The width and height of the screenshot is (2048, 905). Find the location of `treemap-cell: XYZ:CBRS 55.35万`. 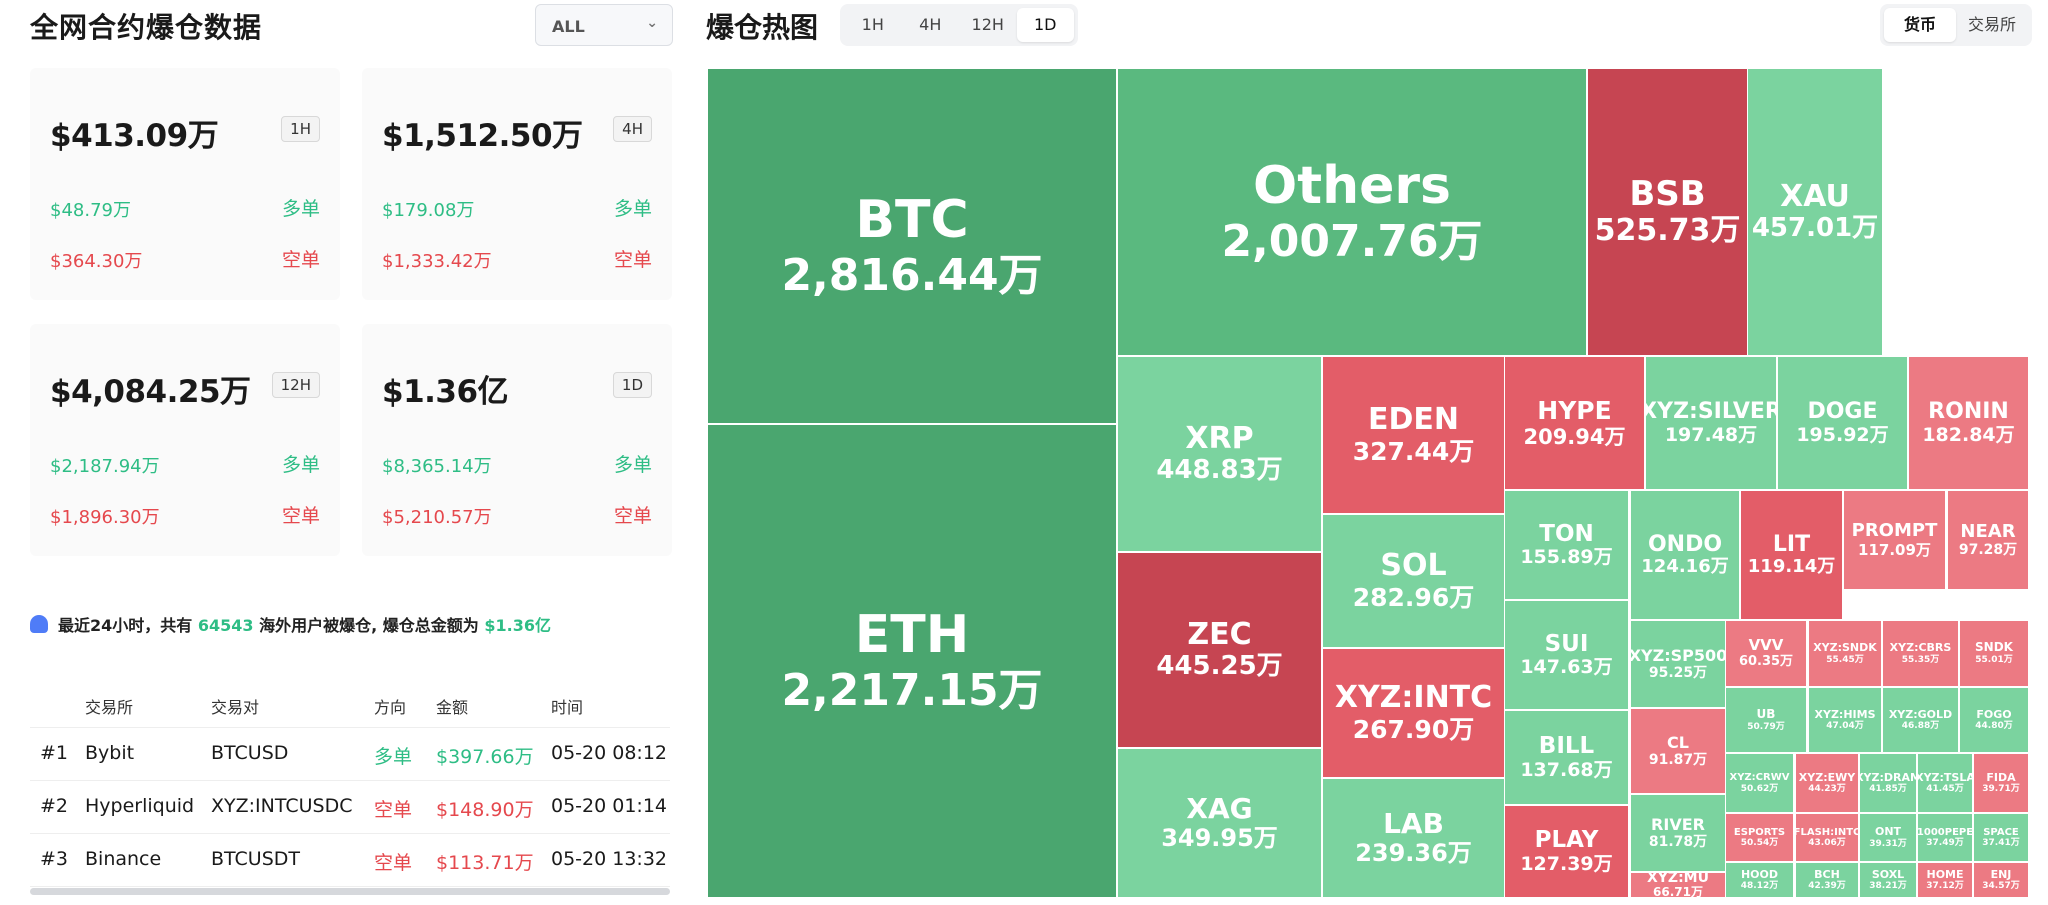

treemap-cell: XYZ:CBRS 55.35万 is located at coordinates (1920, 653).